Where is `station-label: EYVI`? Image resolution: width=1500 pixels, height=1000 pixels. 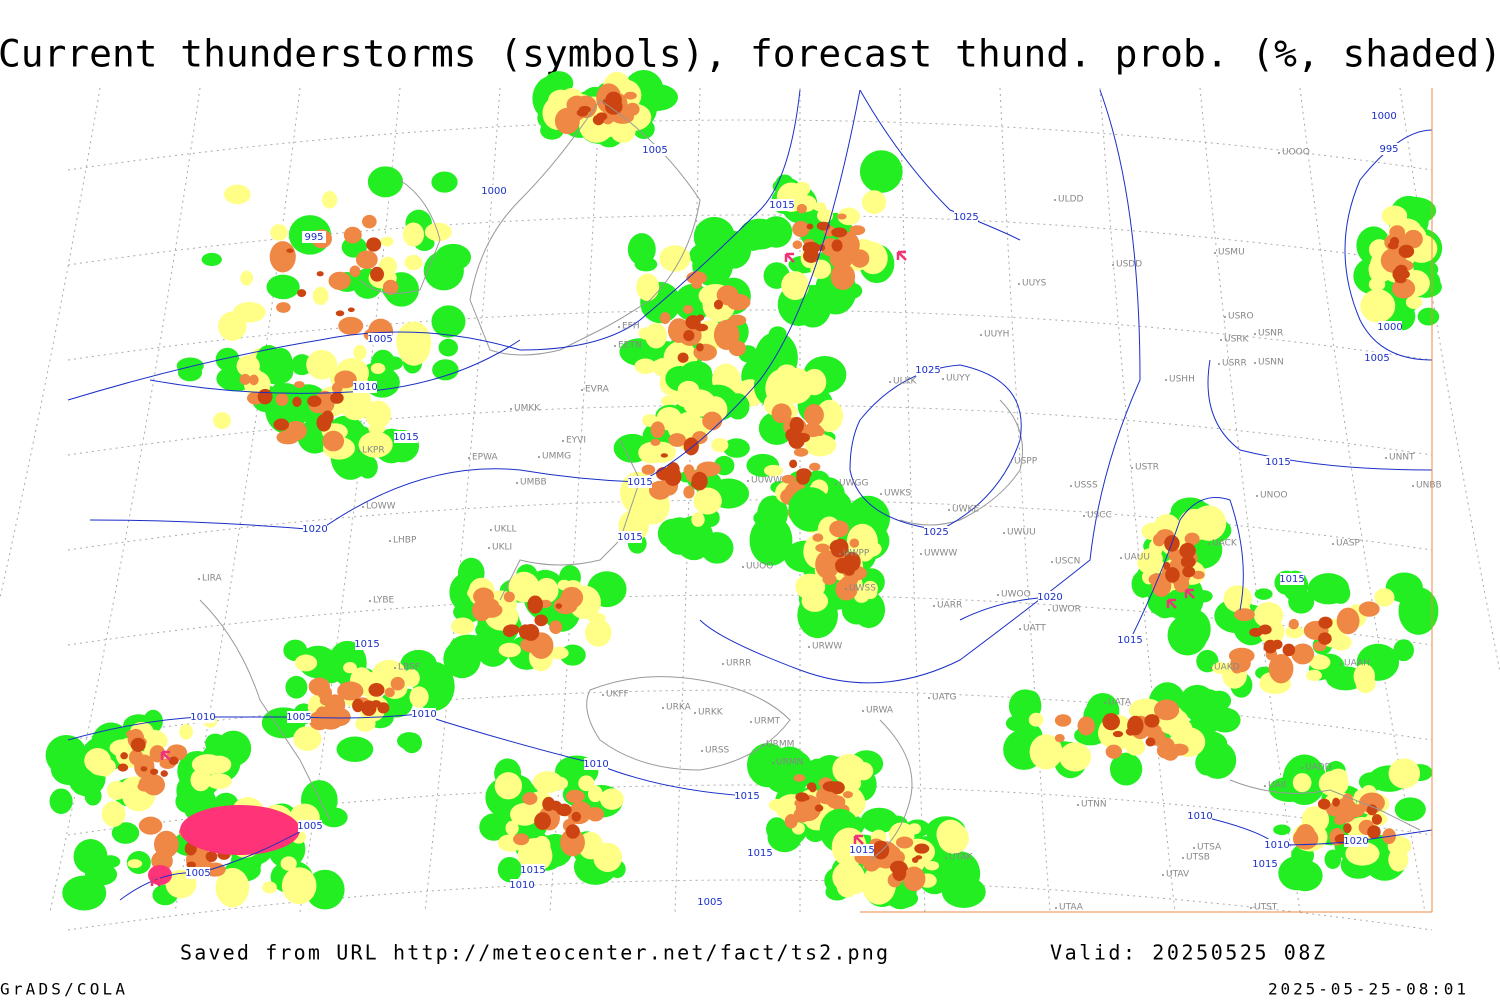 station-label: EYVI is located at coordinates (576, 441).